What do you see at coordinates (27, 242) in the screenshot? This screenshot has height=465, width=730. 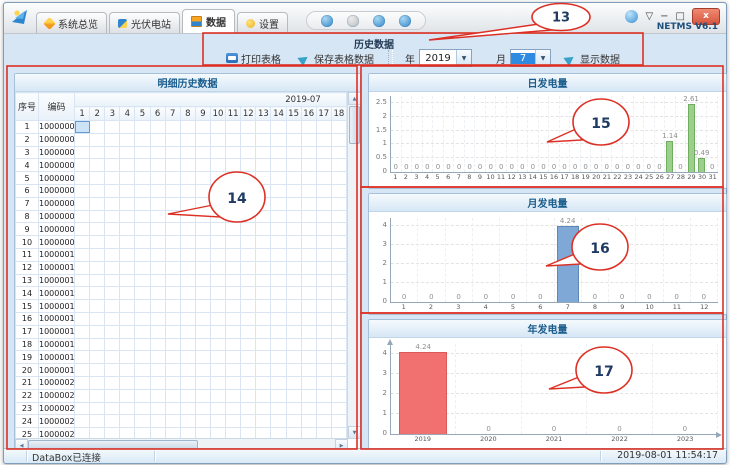 I see `row-number-cell: 10` at bounding box center [27, 242].